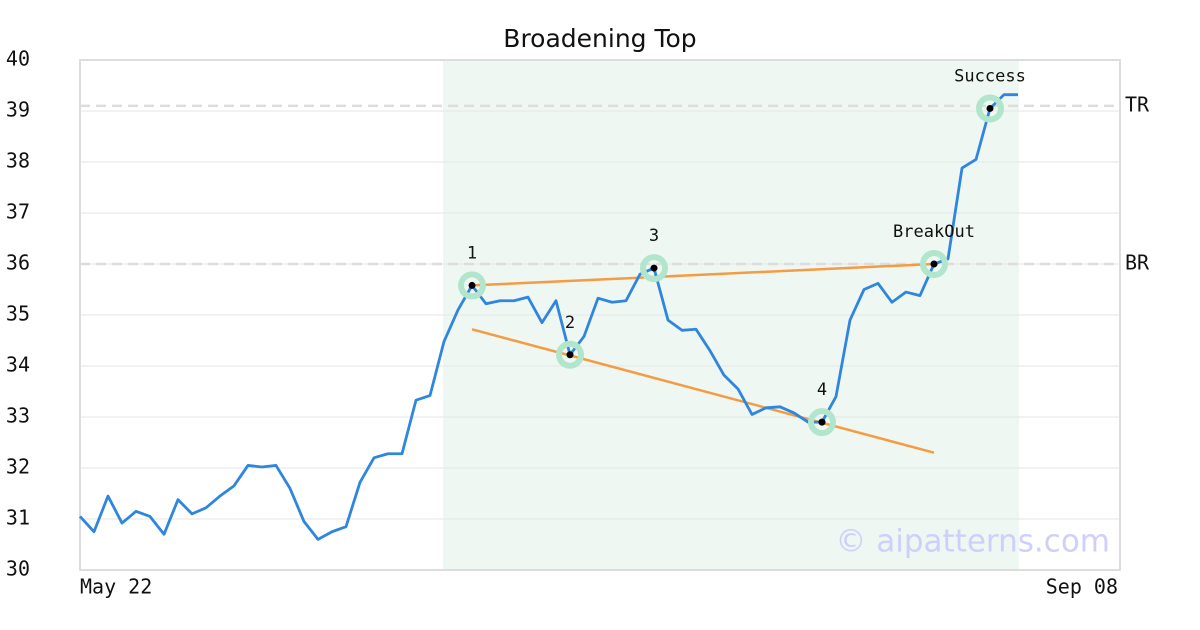 This screenshot has width=1200, height=630. What do you see at coordinates (18, 161) in the screenshot?
I see `y-tick-label: 38` at bounding box center [18, 161].